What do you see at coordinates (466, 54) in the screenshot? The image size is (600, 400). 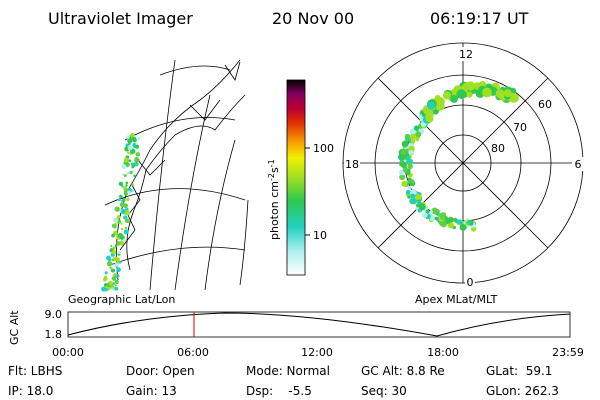 I see `mlt-label: 12` at bounding box center [466, 54].